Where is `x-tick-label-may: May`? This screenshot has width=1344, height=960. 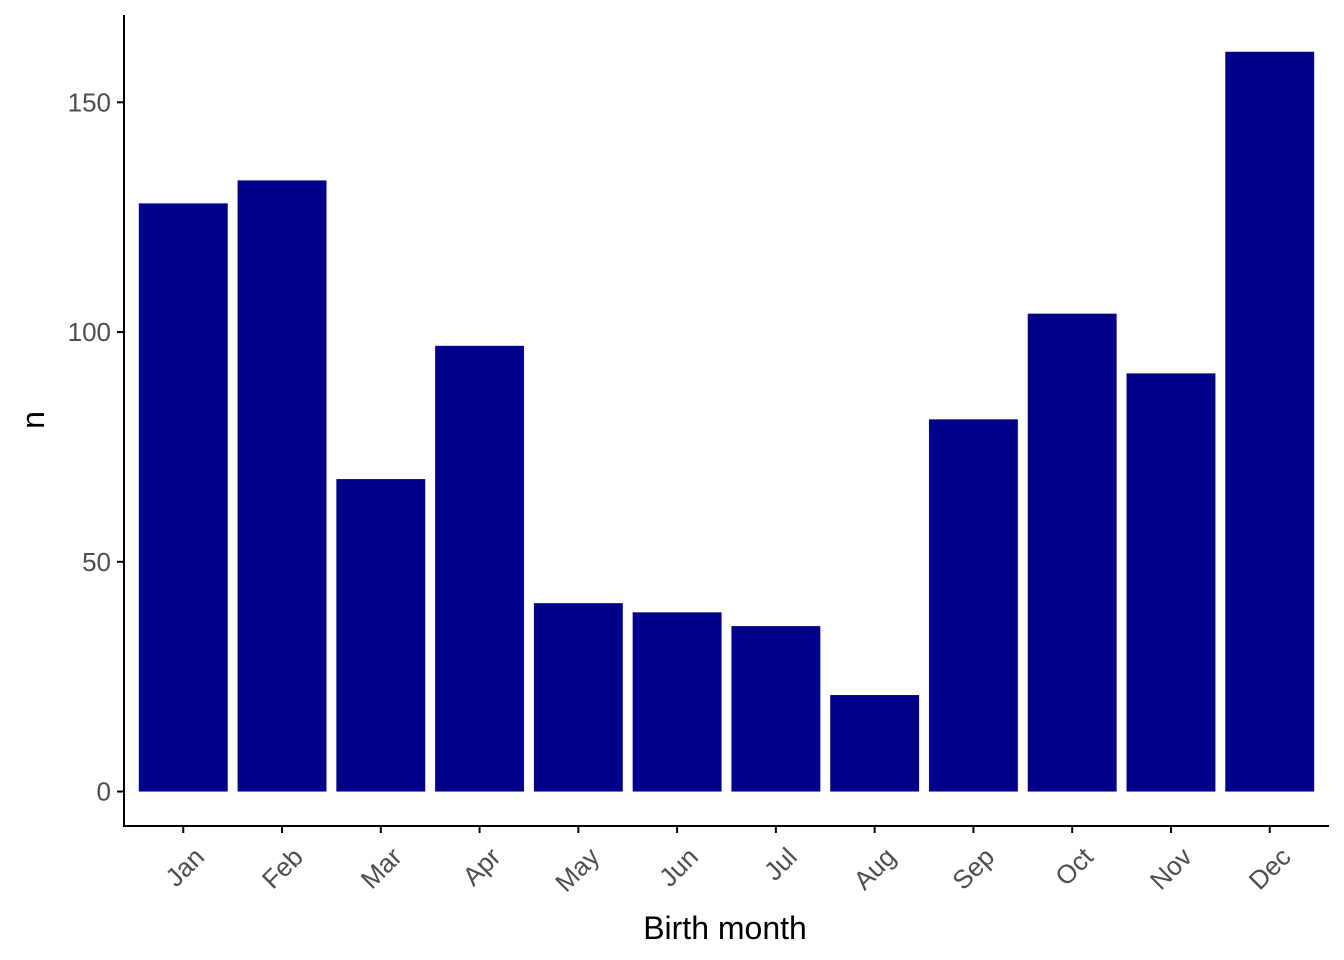
x-tick-label-may: May is located at coordinates (577, 870).